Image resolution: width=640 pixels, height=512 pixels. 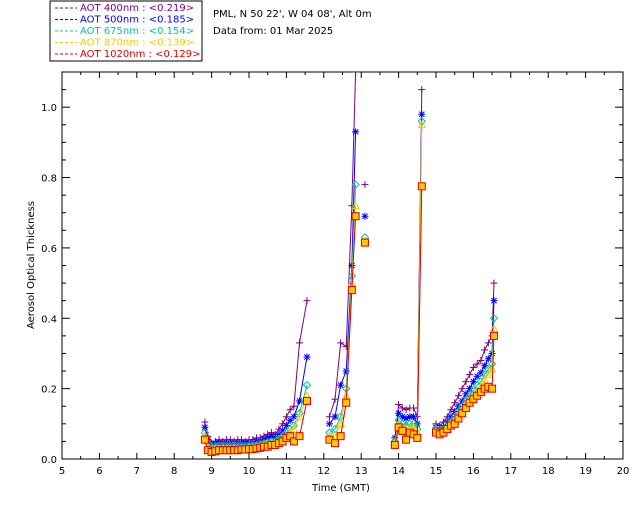 What do you see at coordinates (137, 31) in the screenshot?
I see `legend-label: AOT 675nm : <0.154>` at bounding box center [137, 31].